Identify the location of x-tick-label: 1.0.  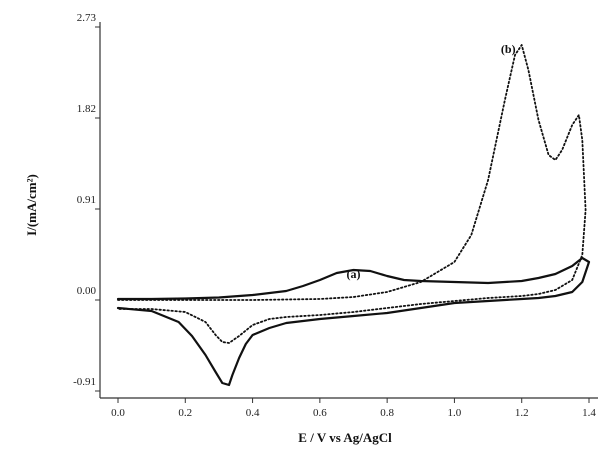
(455, 413).